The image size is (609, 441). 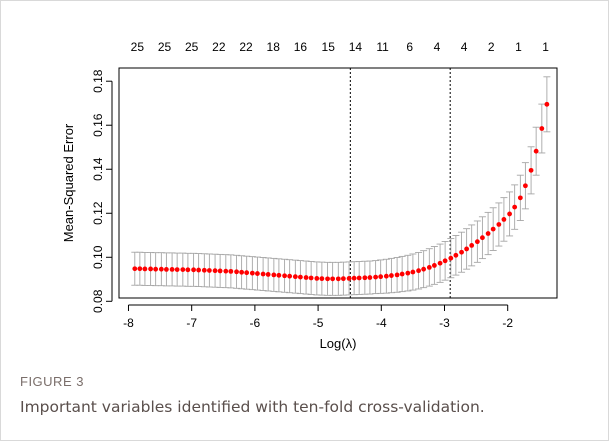 What do you see at coordinates (356, 47) in the screenshot?
I see `top-axis-label: 14` at bounding box center [356, 47].